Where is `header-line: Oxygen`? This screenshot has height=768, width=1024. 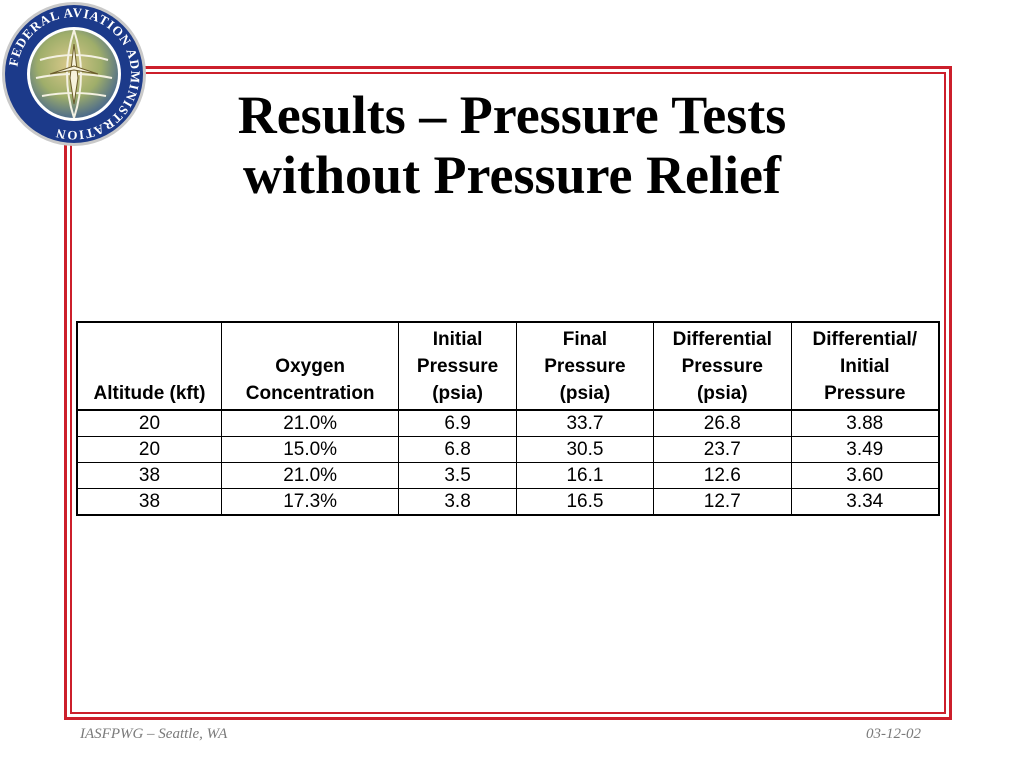
header-line: Oxygen is located at coordinates (310, 366).